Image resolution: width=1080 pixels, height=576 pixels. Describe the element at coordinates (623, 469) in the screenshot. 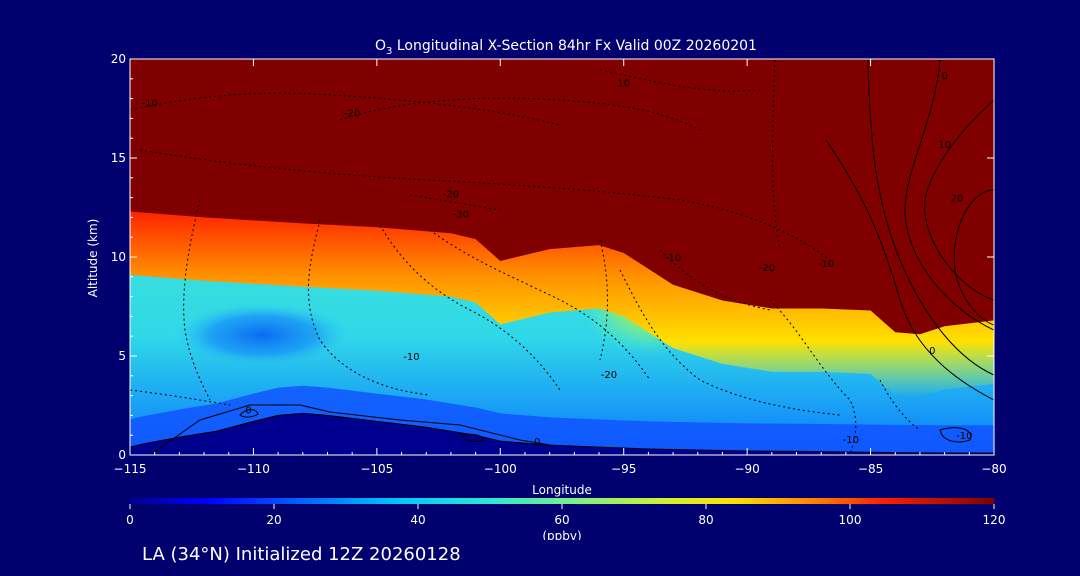

I see `x-tick-label: −95` at that location.